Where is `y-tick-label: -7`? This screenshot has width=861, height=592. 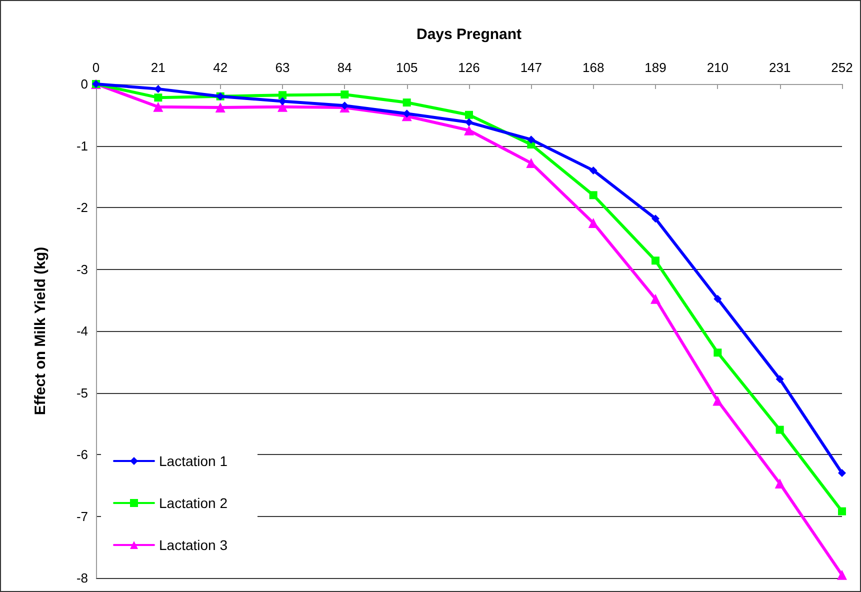
y-tick-label: -7 is located at coordinates (82, 516).